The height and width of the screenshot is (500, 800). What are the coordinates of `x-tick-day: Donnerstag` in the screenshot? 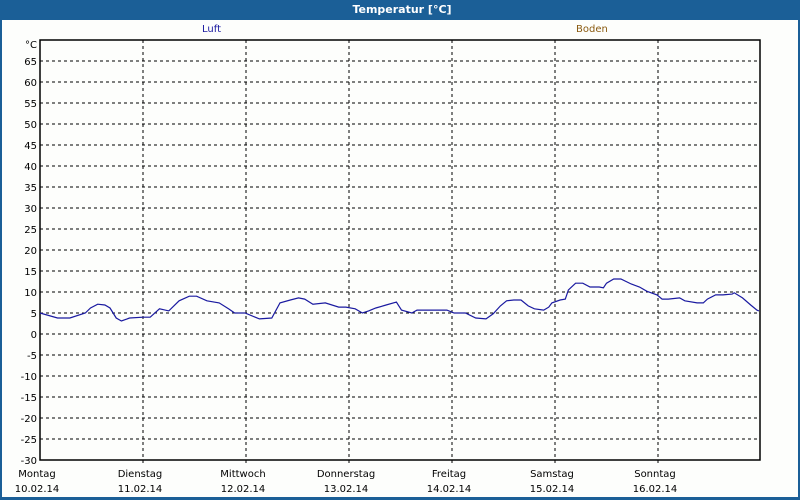 It's located at (346, 474).